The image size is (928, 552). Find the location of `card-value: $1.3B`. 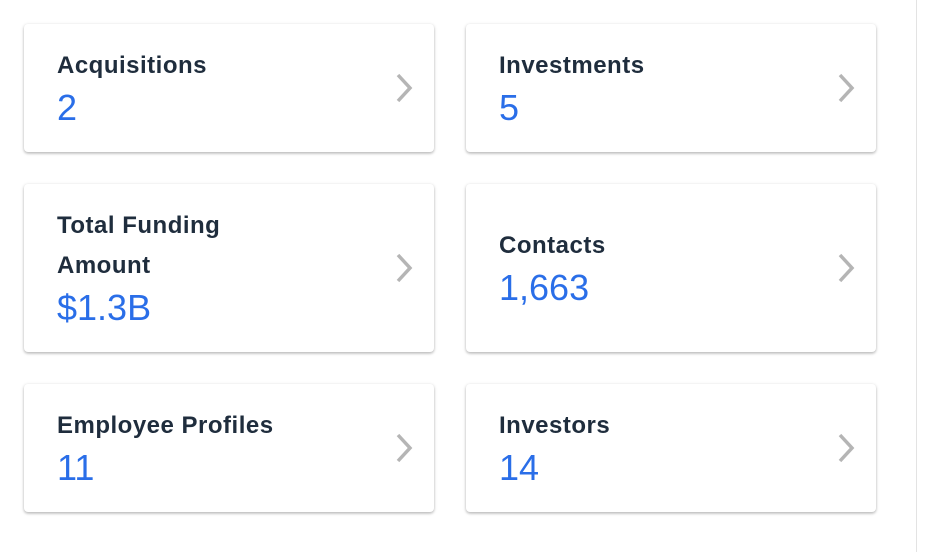

card-value: $1.3B is located at coordinates (104, 307).